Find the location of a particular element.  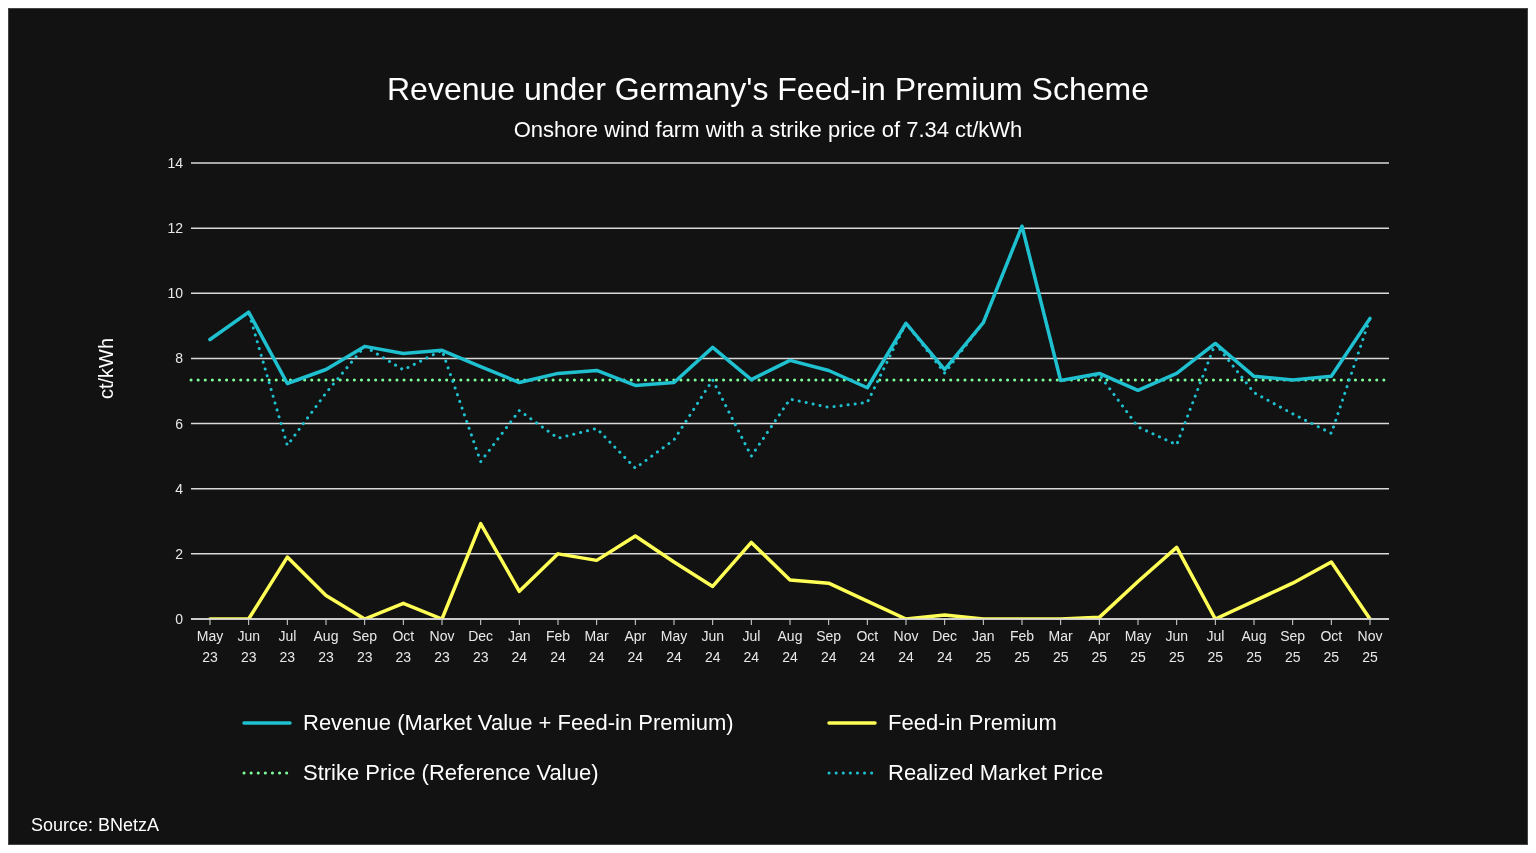

y-axis-title: ct/kWh is located at coordinates (106, 368).